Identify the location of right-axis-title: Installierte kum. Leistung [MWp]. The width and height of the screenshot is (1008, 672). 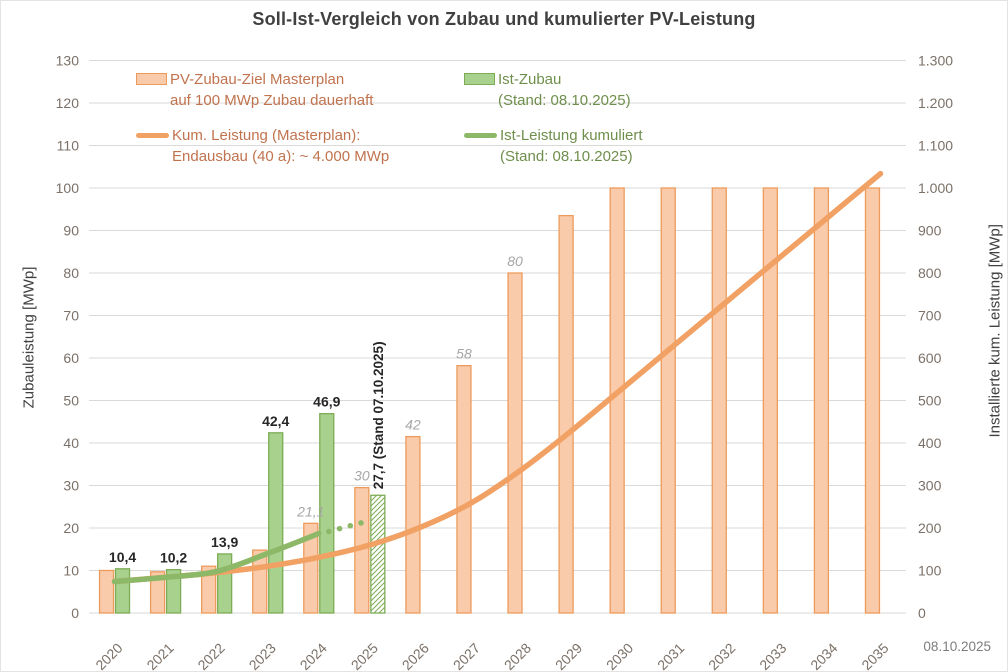
(995, 331).